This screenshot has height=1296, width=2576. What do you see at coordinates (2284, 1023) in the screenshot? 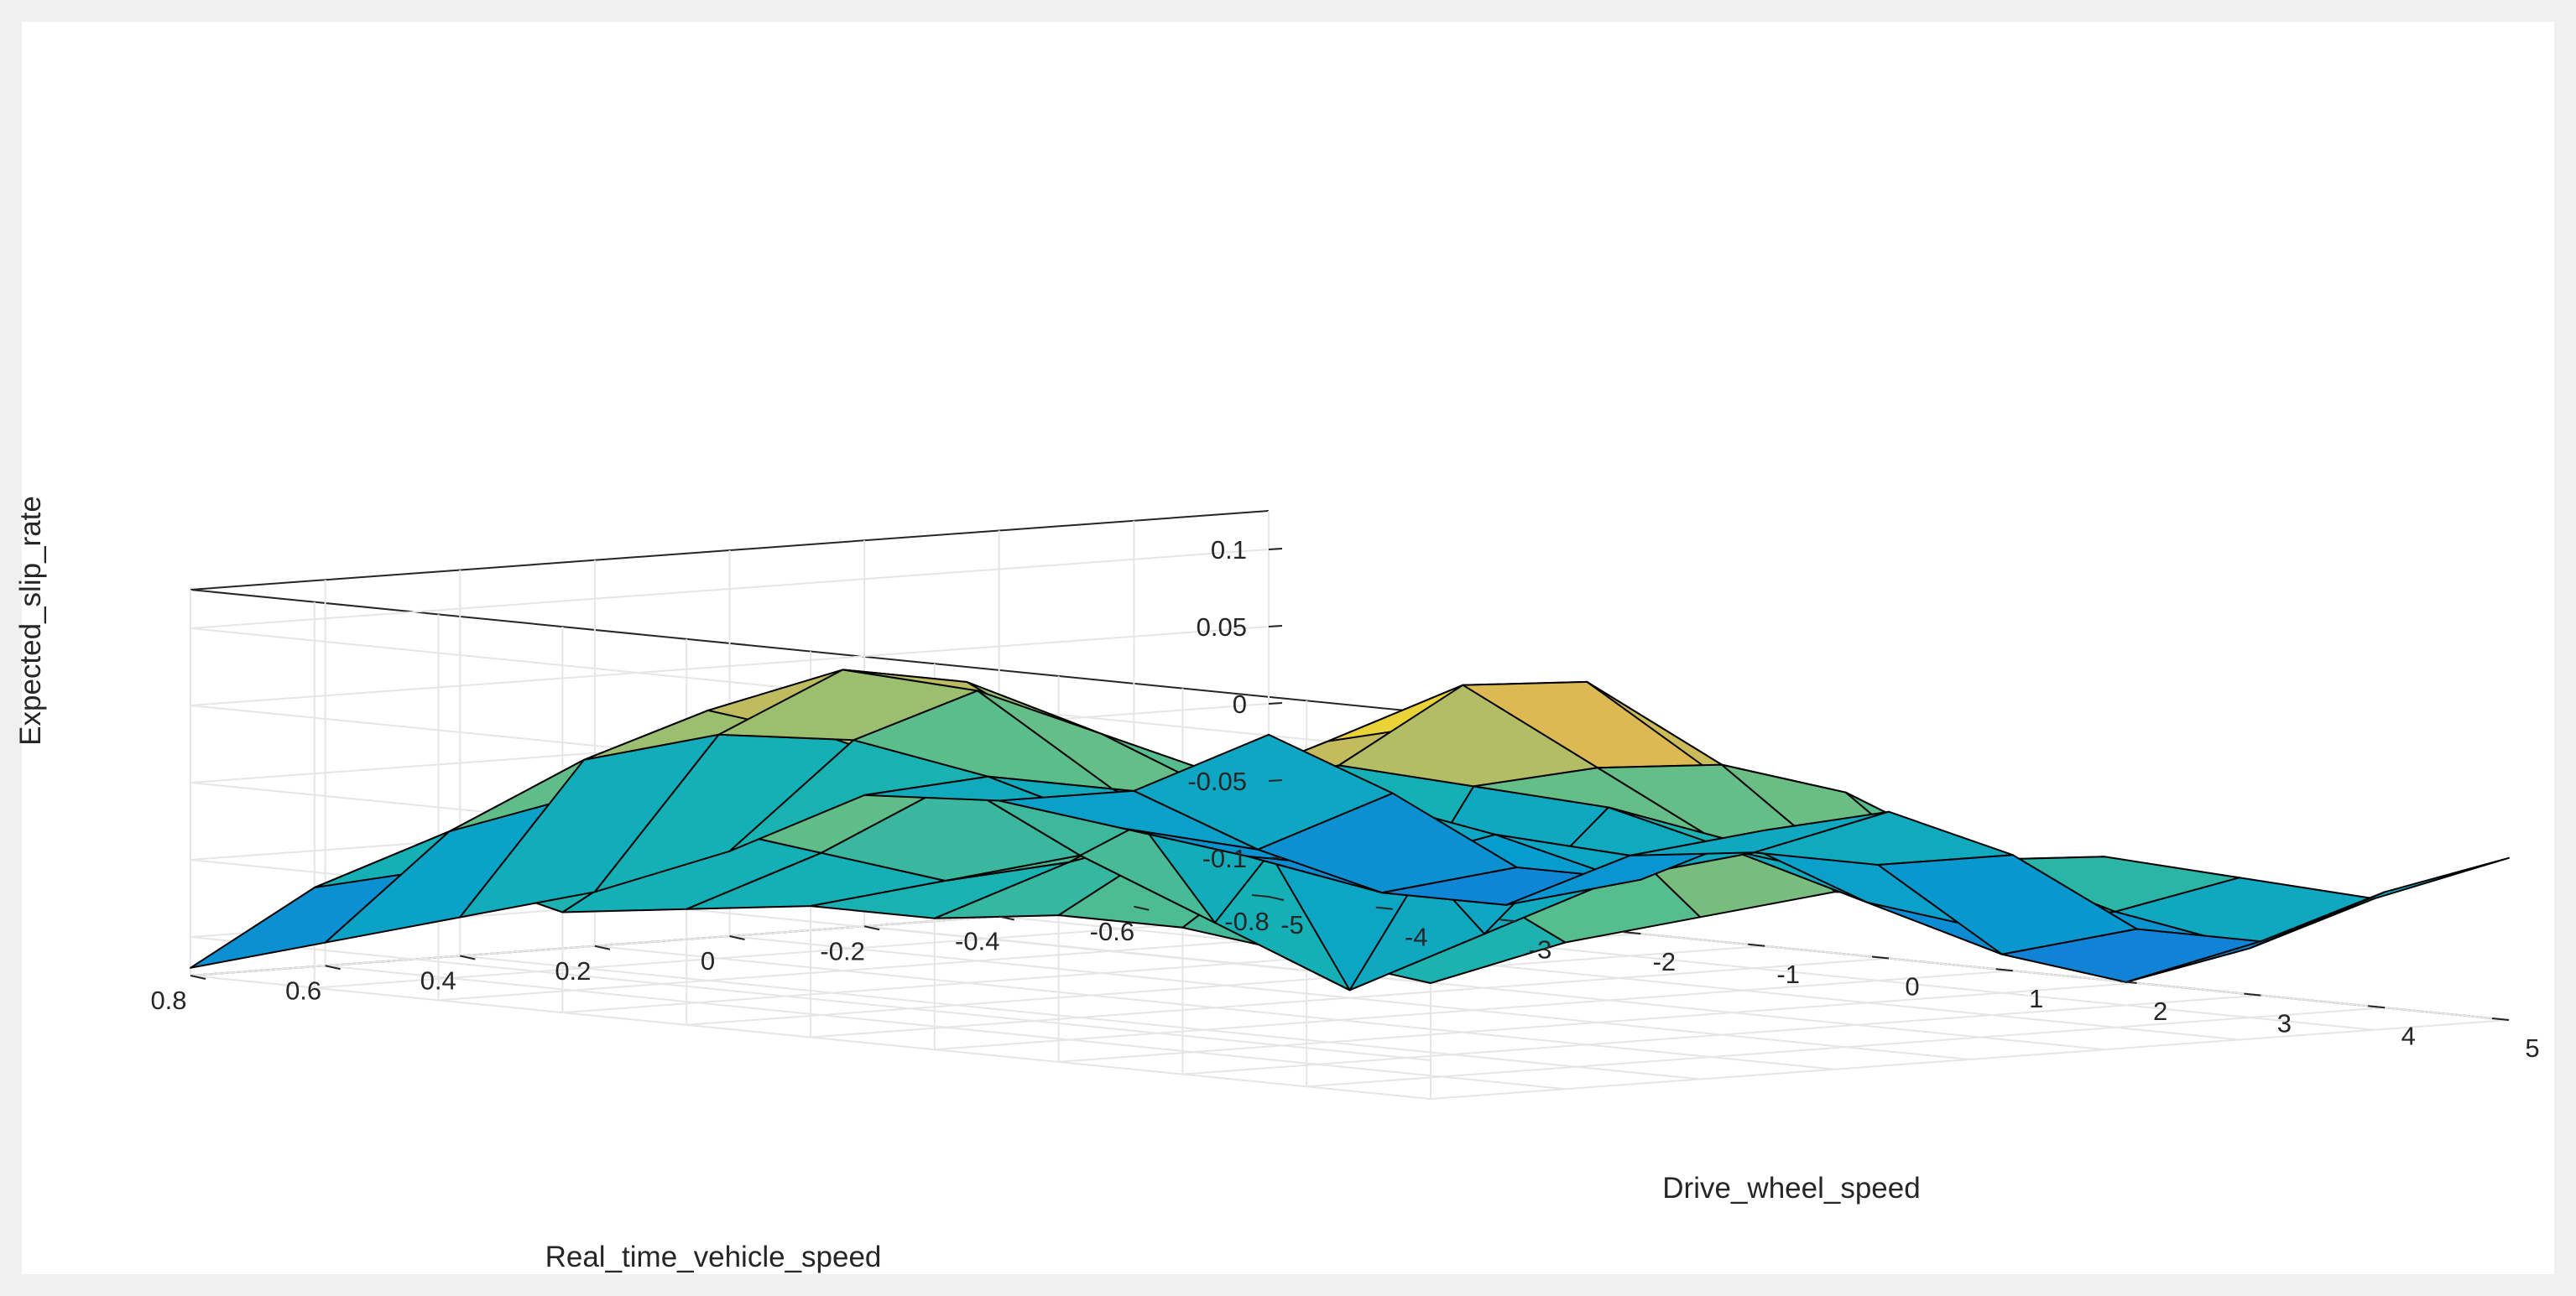
I see `x-tick-label: 3` at bounding box center [2284, 1023].